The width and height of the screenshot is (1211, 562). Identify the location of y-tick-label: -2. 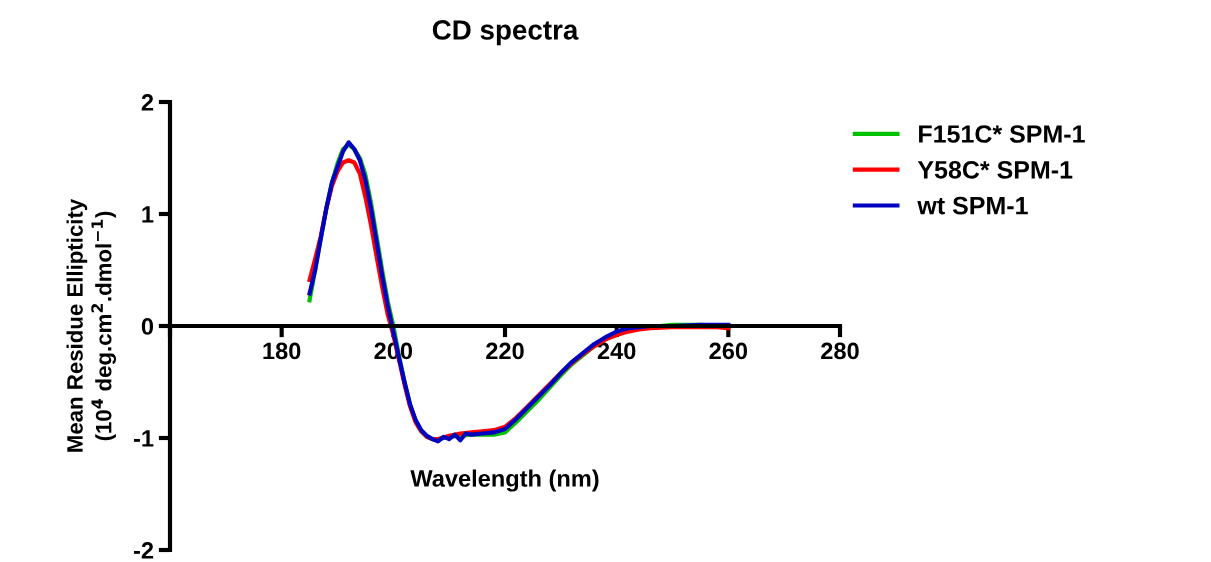
(143, 550).